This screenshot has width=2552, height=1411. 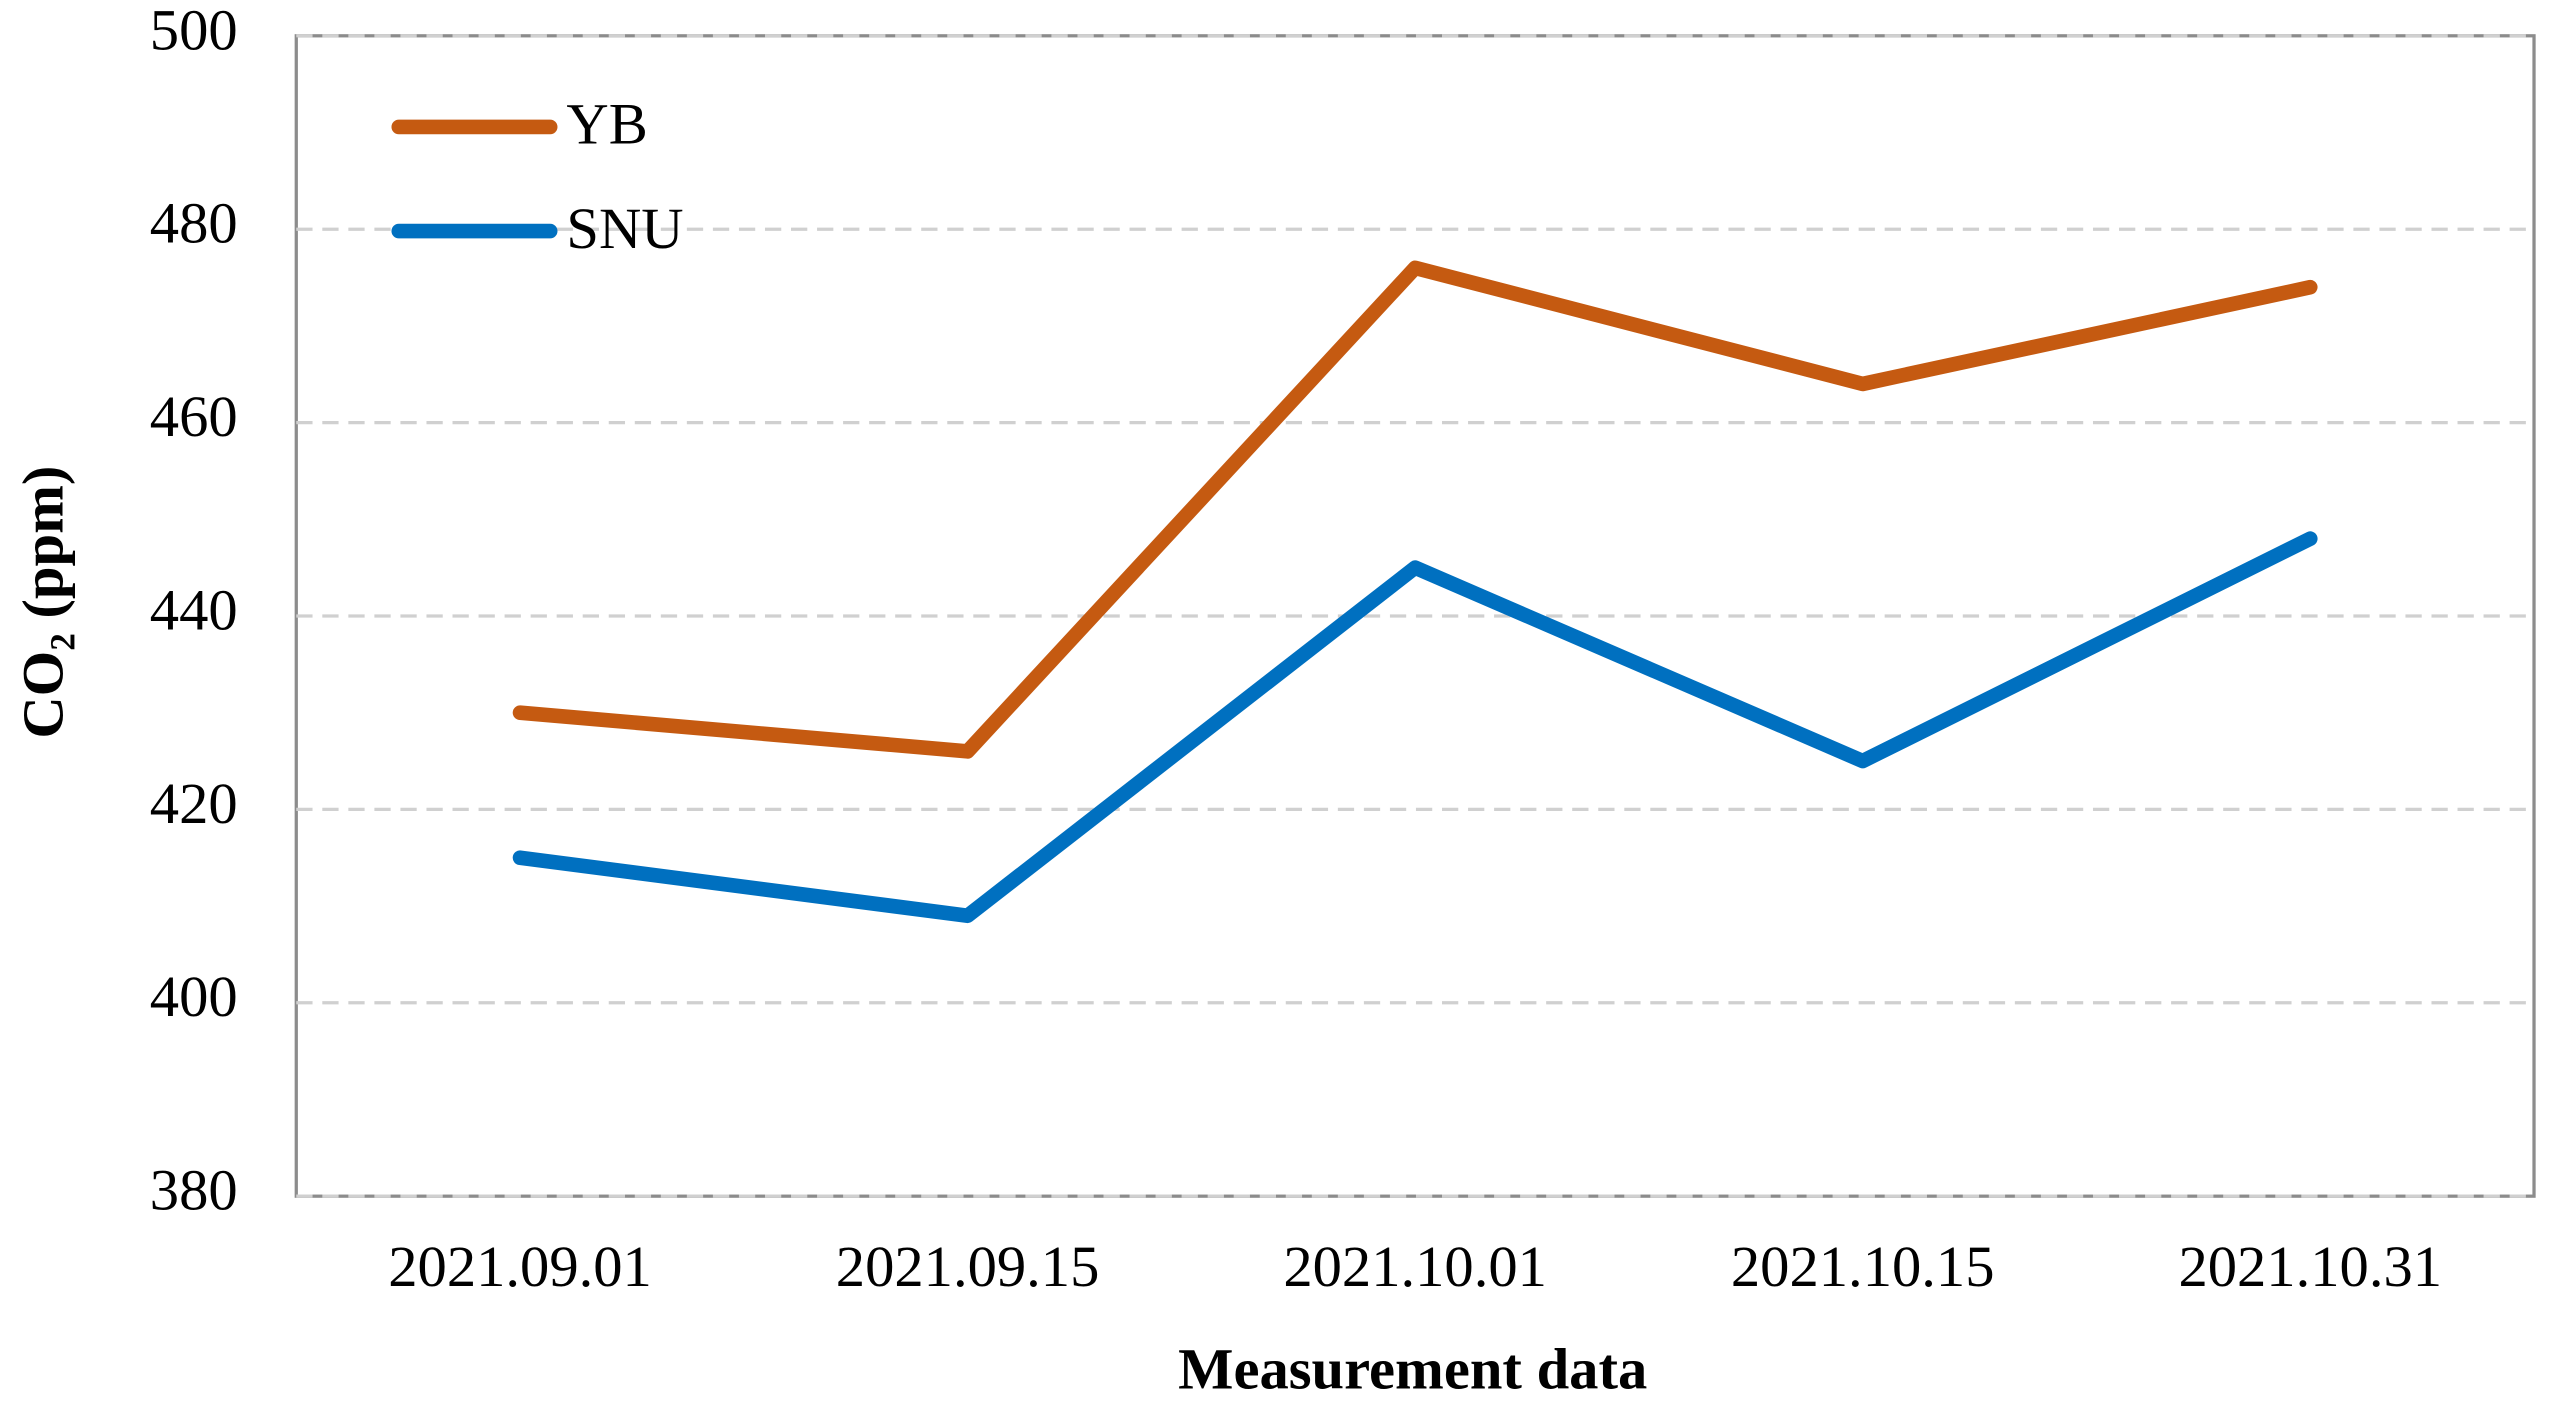 What do you see at coordinates (42, 602) in the screenshot?
I see `y-axis-title: CO₂ (ppm)` at bounding box center [42, 602].